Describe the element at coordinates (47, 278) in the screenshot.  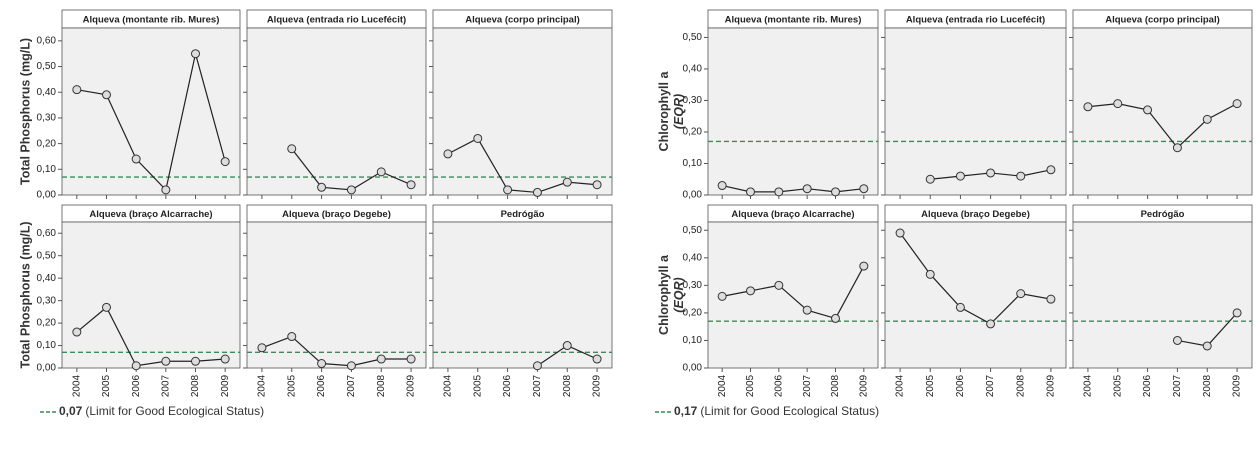
I see `y-tick-label: 0,40` at that location.